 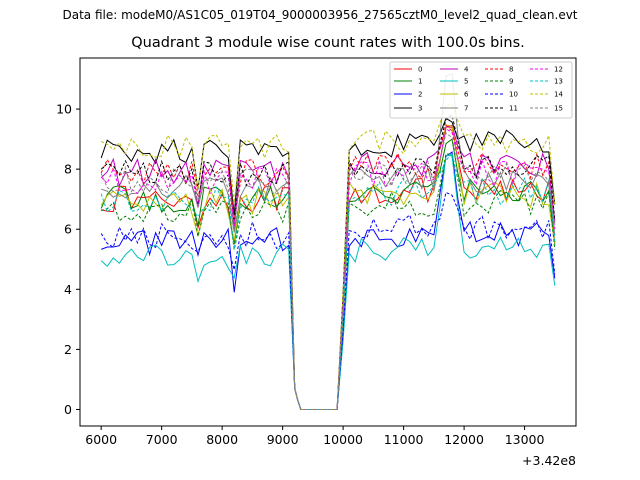 What do you see at coordinates (558, 70) in the screenshot?
I see `legend-label-12: 12` at bounding box center [558, 70].